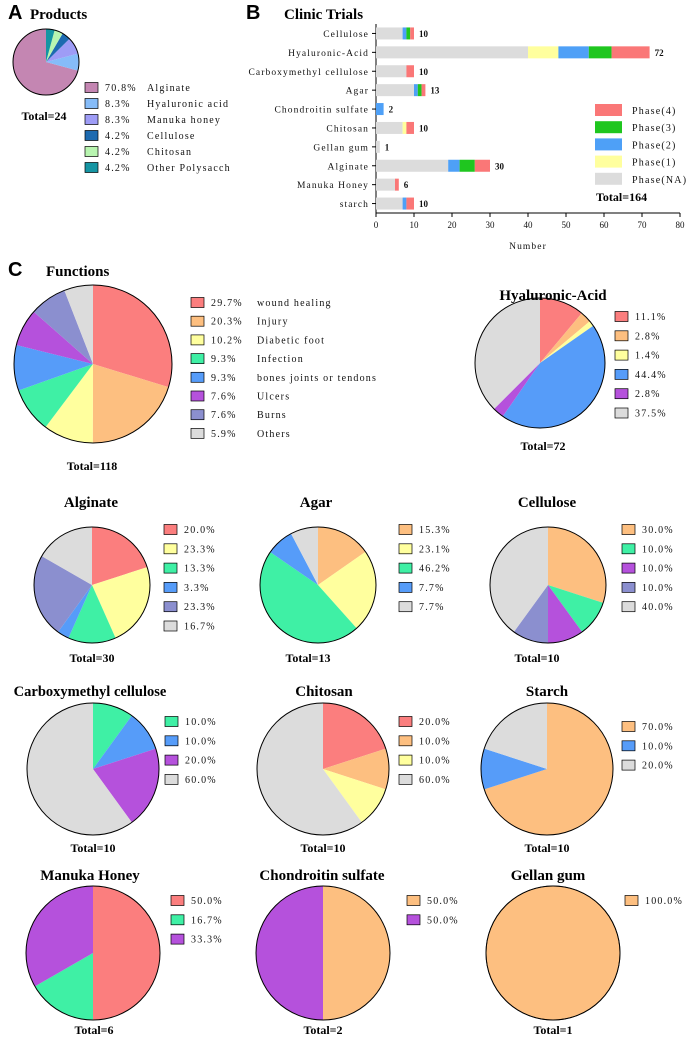  I want to click on category-label: Hyaluronic-Acid, so click(328, 54).